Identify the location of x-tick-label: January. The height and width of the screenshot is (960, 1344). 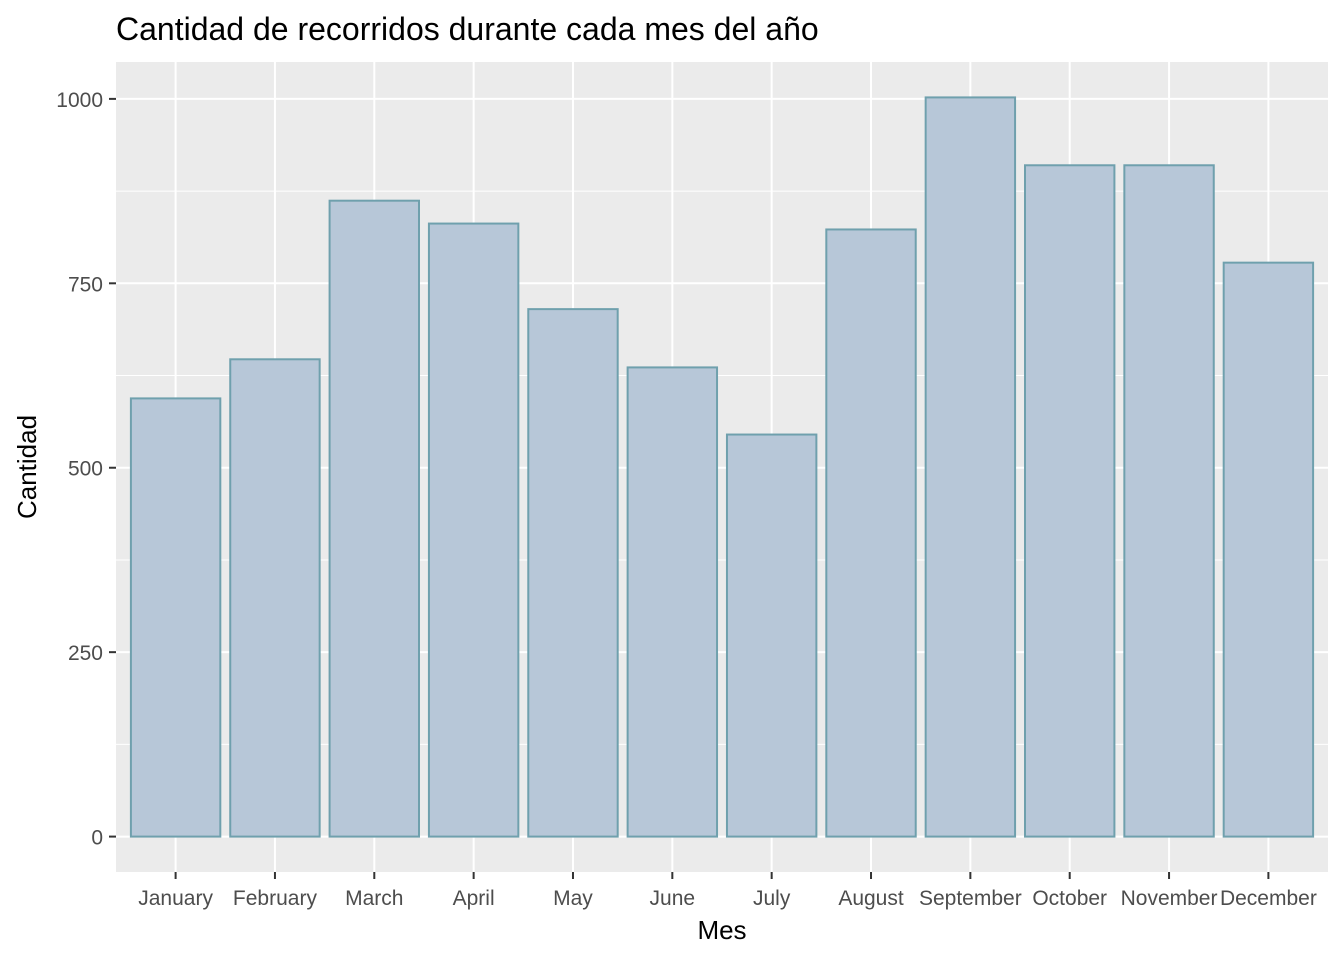
(175, 898).